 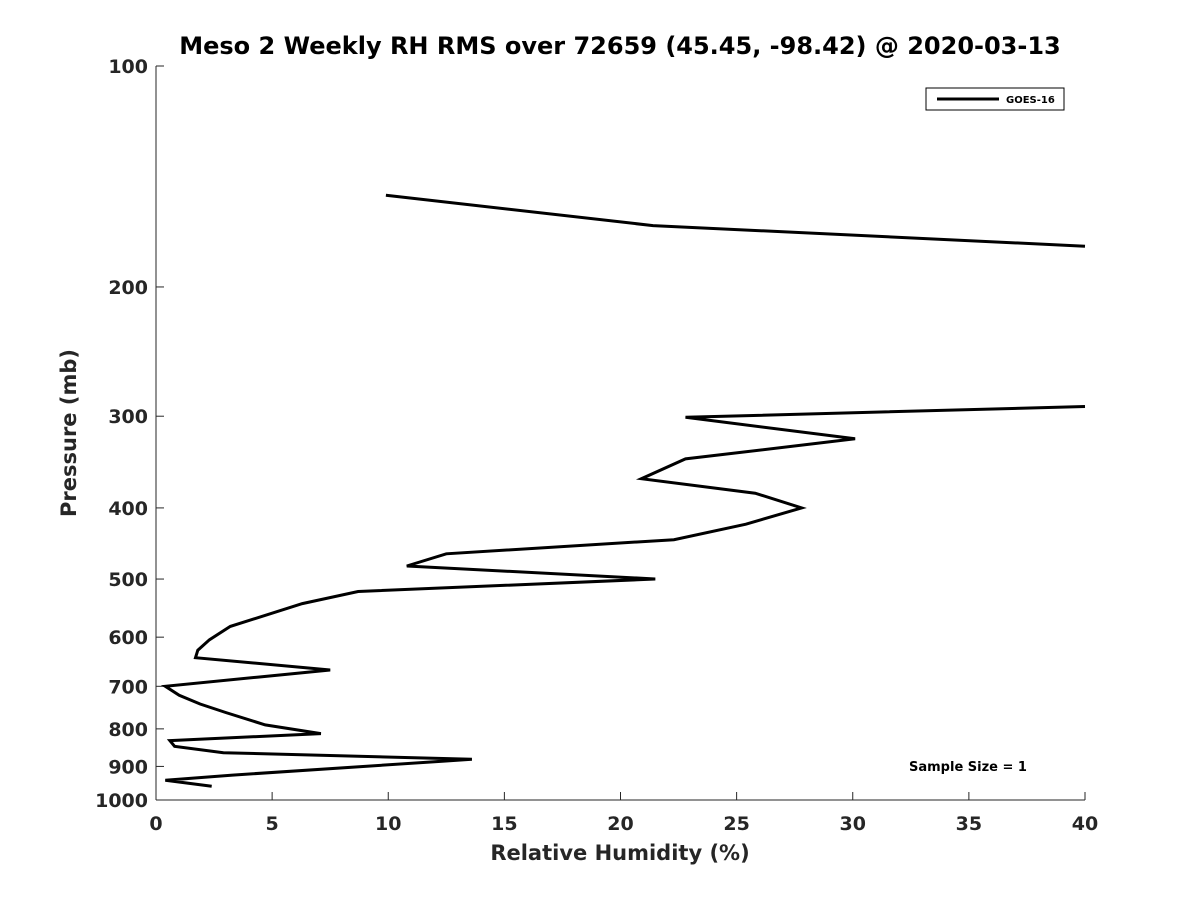 I want to click on x-axis-label: Relative Humidity (%), so click(x=619, y=853).